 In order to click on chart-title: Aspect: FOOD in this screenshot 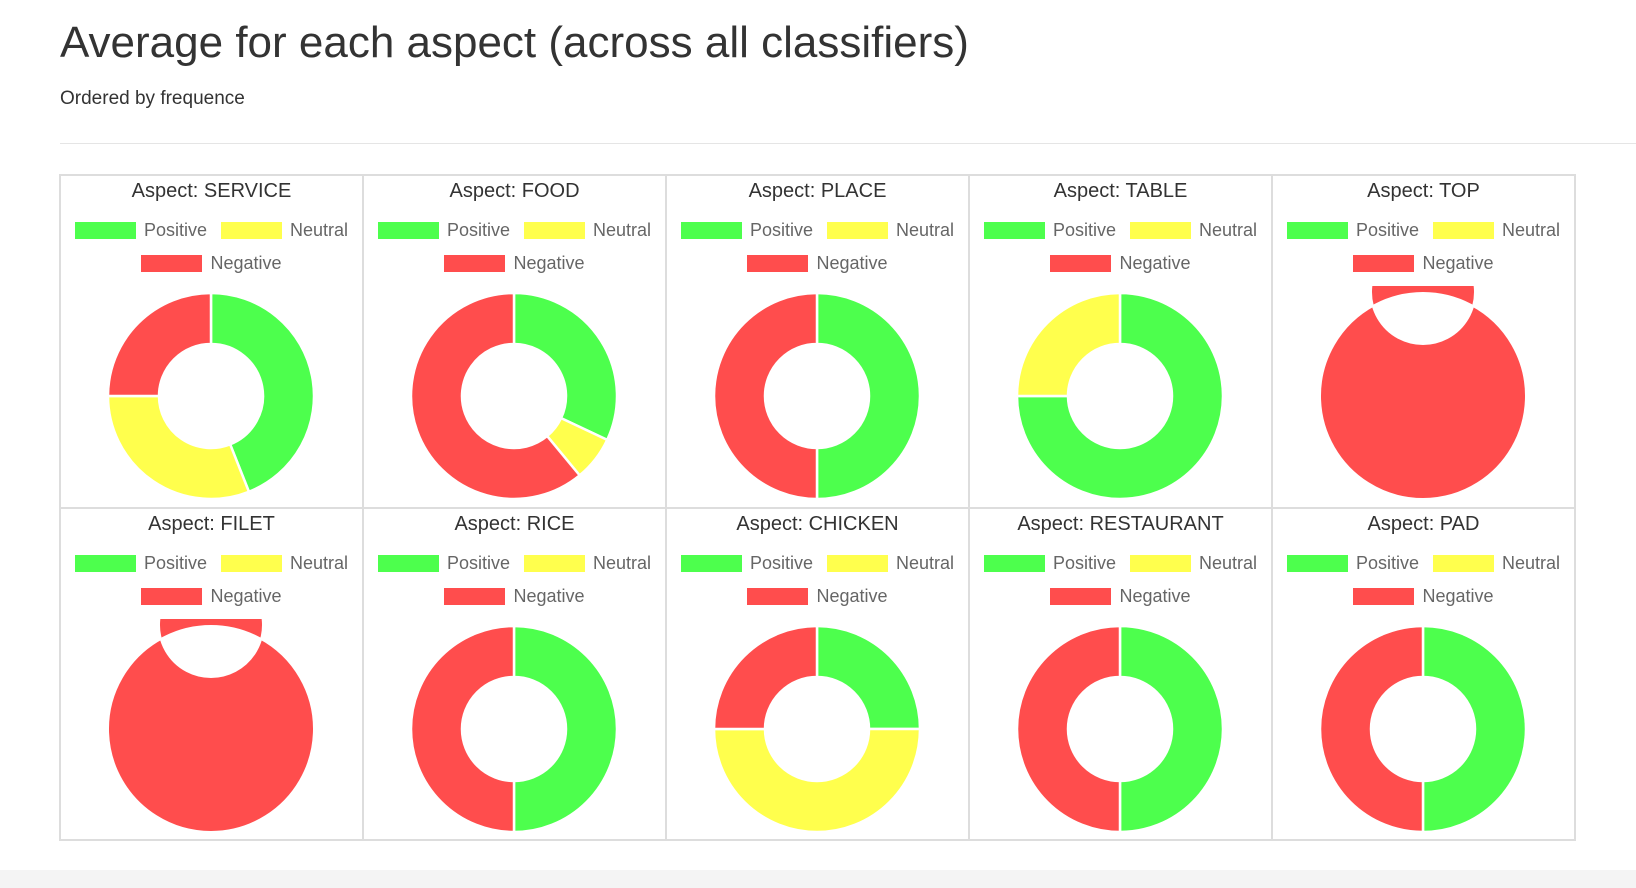, I will do `click(514, 191)`.